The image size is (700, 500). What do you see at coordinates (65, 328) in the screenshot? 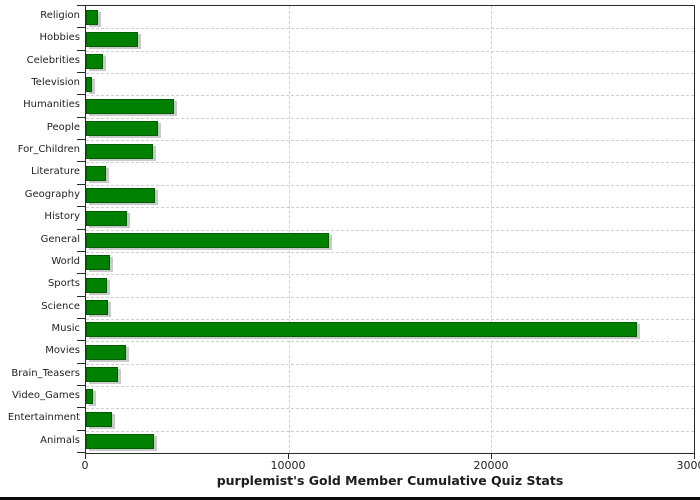
I see `y-axis-label: Music` at bounding box center [65, 328].